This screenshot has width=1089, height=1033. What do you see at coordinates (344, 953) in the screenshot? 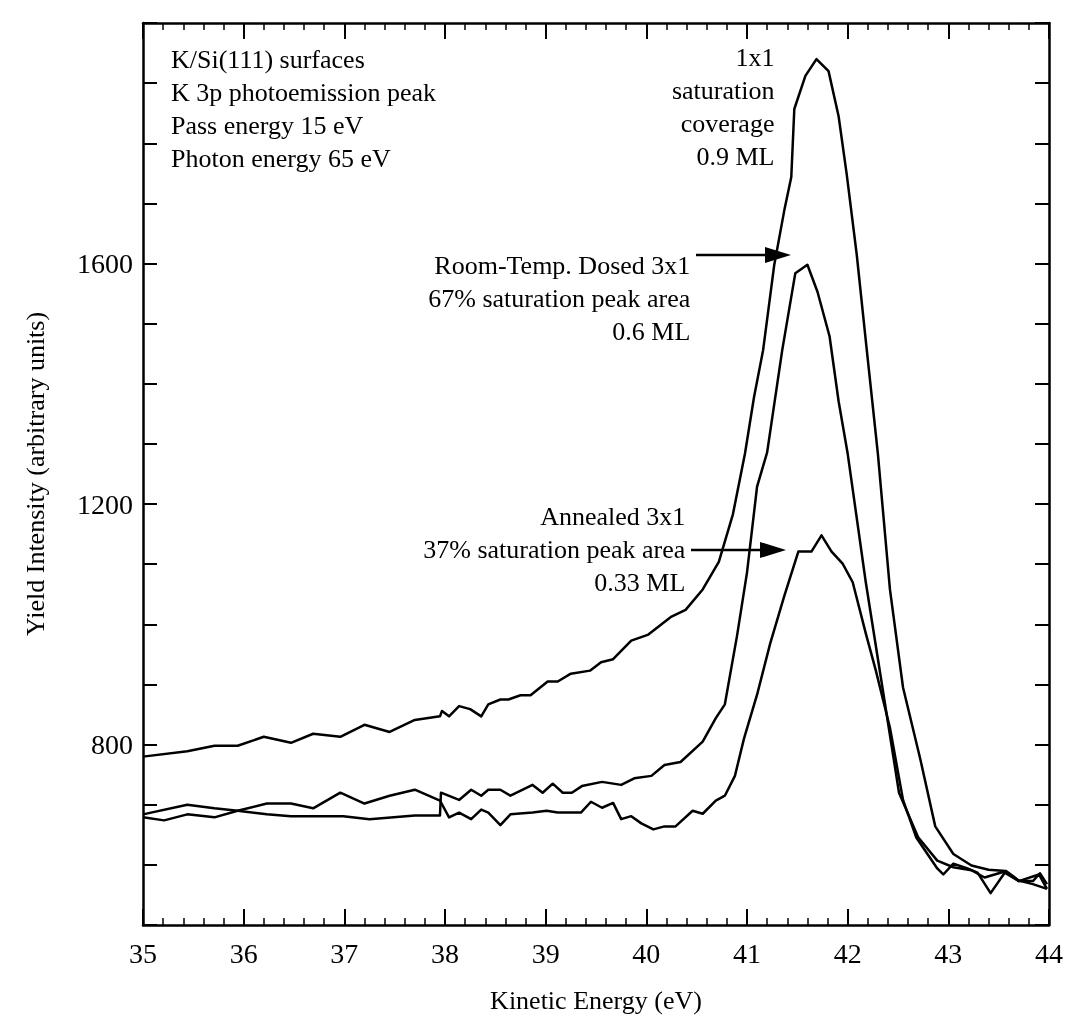
I see `x-tick-label: 37` at bounding box center [344, 953].